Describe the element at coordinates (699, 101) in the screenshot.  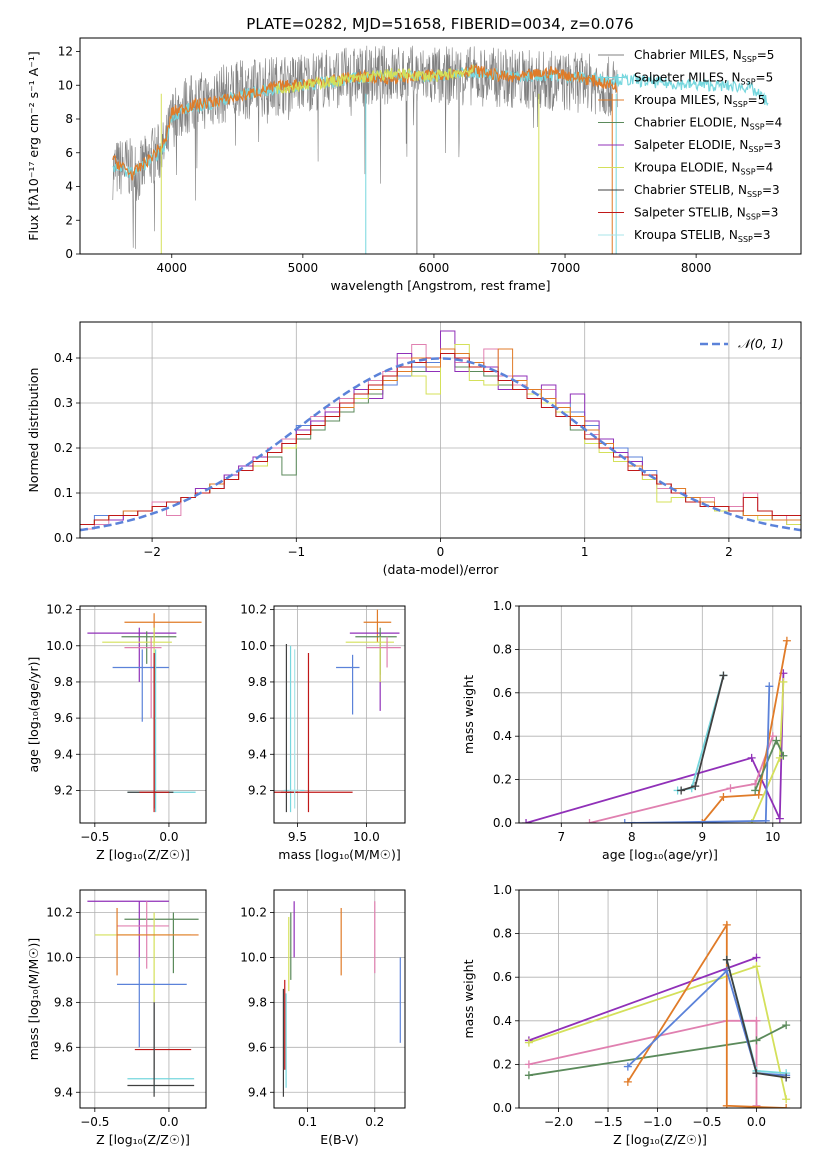
I see `legend-entry: Kroupa MILES, NSSP=5` at that location.